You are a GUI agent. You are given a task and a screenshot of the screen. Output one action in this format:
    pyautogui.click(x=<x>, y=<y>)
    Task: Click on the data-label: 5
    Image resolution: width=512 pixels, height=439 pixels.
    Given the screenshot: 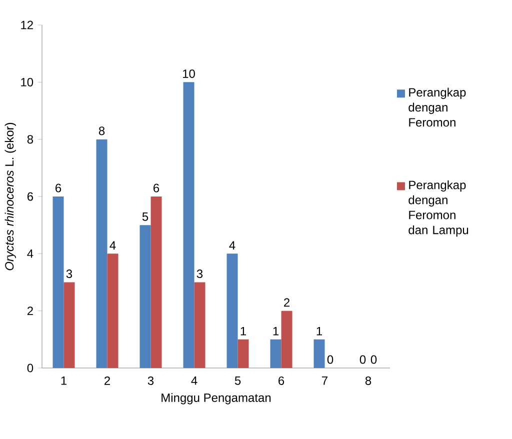 What is the action you would take?
    pyautogui.click(x=145, y=216)
    